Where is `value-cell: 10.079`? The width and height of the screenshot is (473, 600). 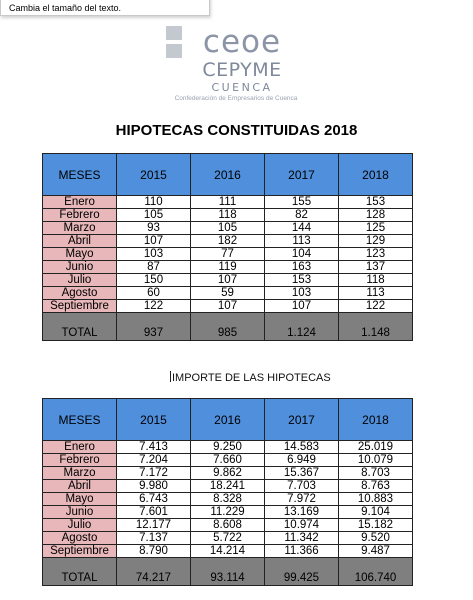 value-cell: 10.079 is located at coordinates (375, 460).